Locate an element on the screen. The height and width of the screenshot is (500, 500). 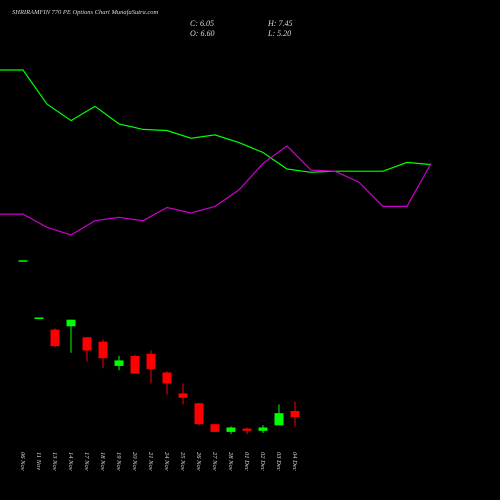
x-tick-label: 06 Nov is located at coordinates (22, 461).